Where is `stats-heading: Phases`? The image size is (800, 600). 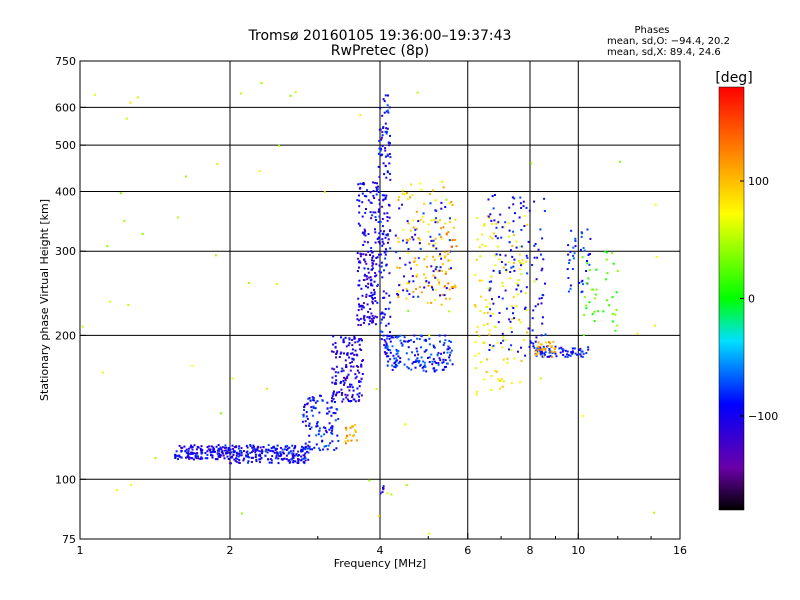 stats-heading: Phases is located at coordinates (651, 30).